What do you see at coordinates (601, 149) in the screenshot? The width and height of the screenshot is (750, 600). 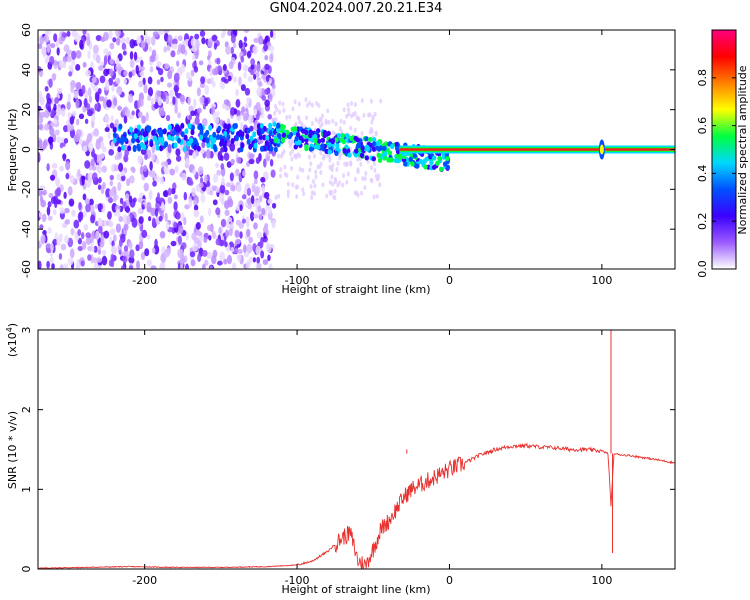 I see `spike-blob-core` at bounding box center [601, 149].